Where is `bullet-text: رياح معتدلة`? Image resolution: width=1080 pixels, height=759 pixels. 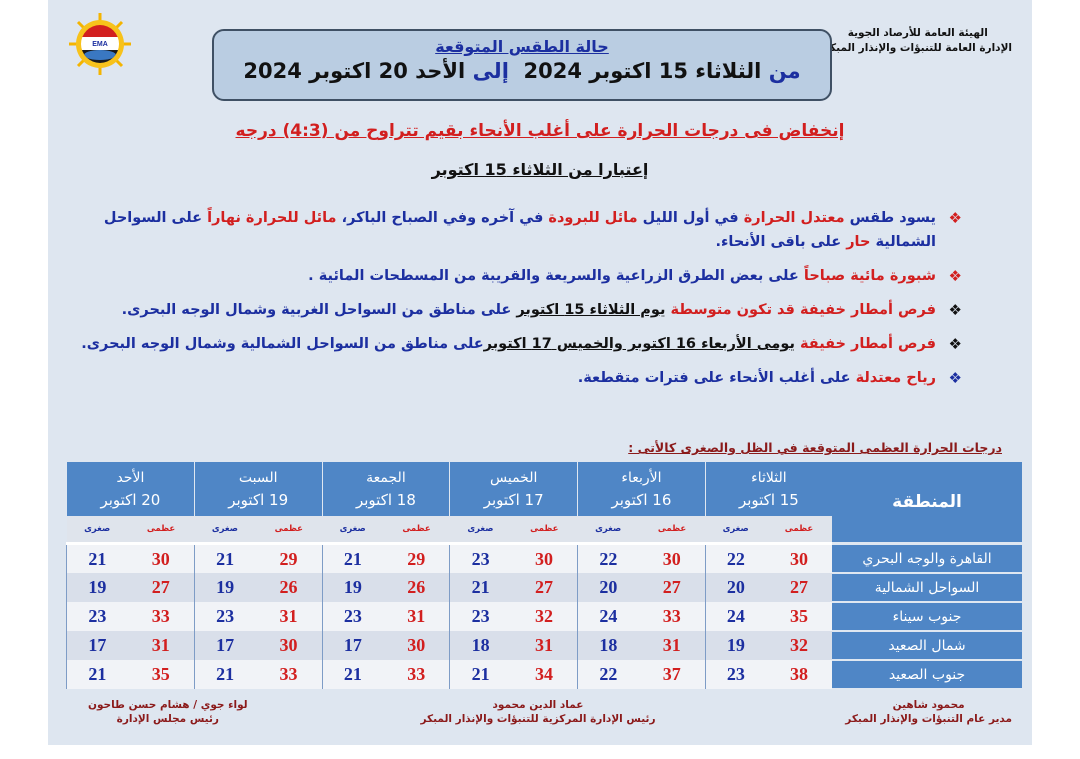
bullet-text: رياح معتدلة is located at coordinates (895, 378).